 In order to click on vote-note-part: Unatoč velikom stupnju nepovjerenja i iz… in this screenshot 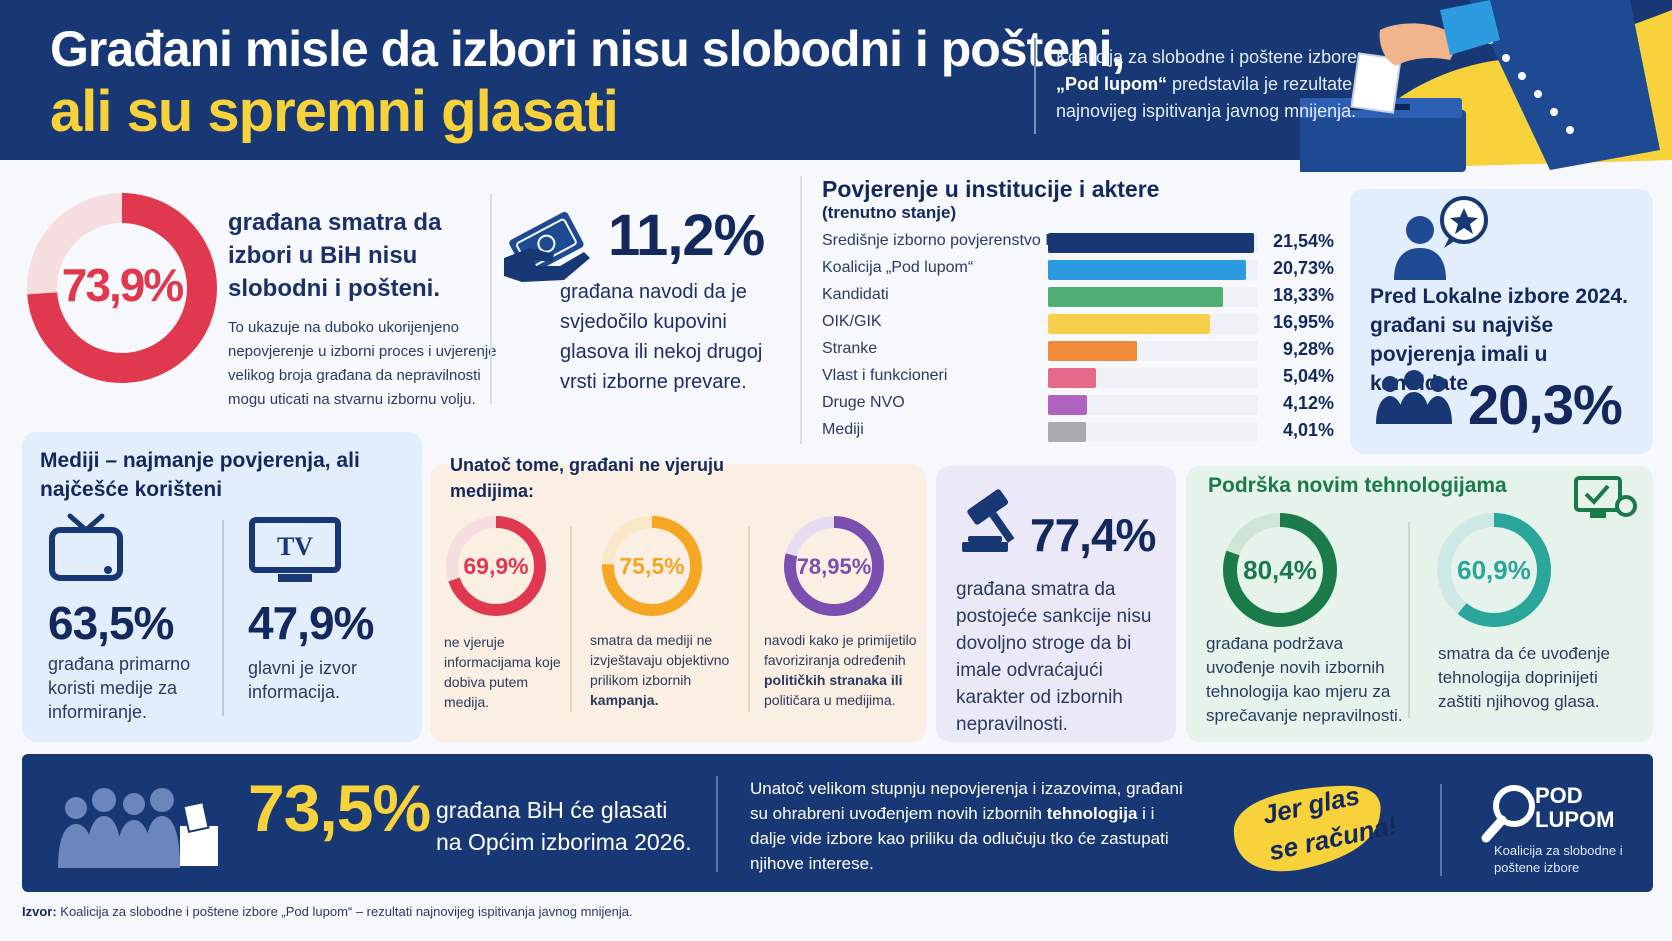, I will do `click(966, 801)`.